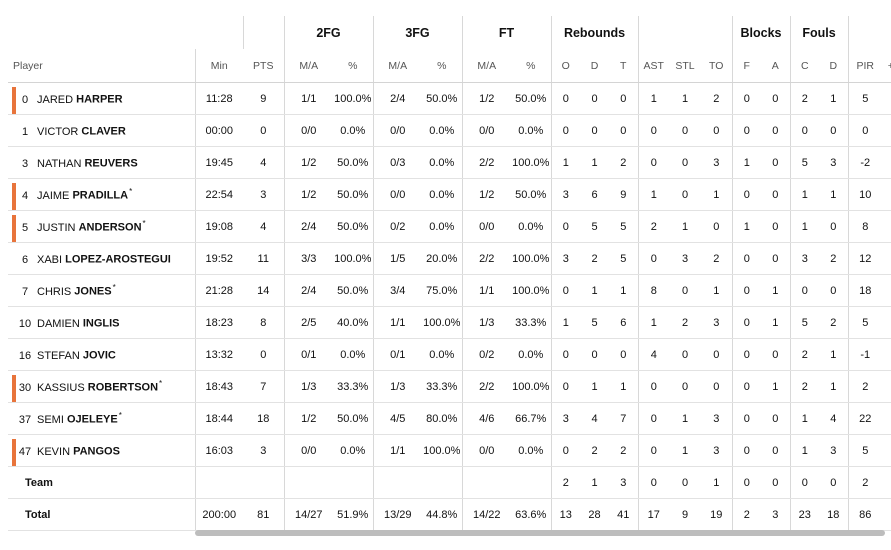 This screenshot has height=550, width=891. I want to click on stat-pir: 8, so click(865, 226).